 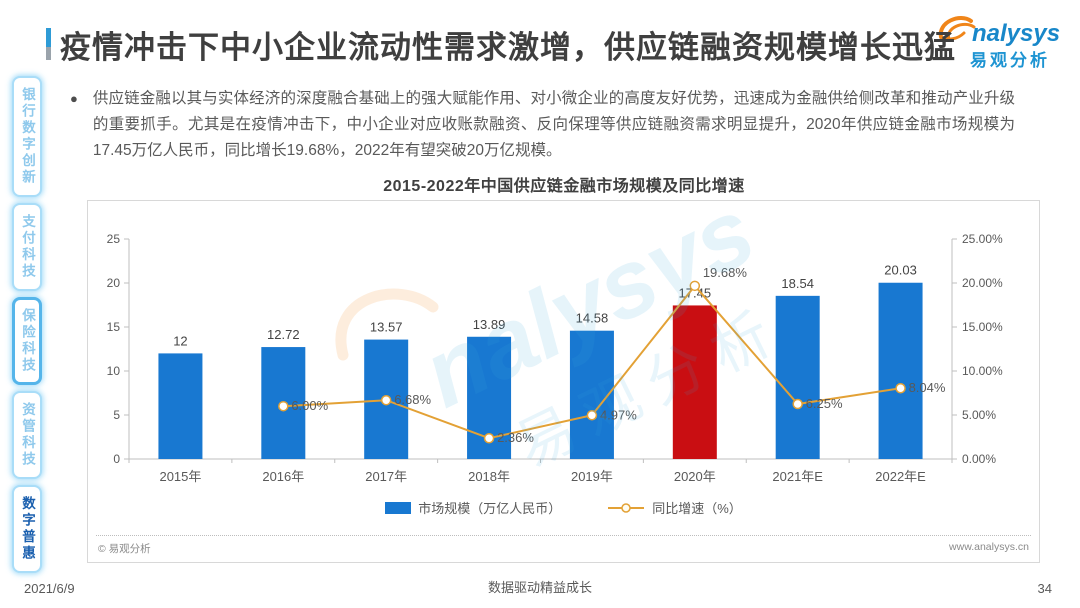 What do you see at coordinates (1044, 588) in the screenshot?
I see `footer-page-number: 34` at bounding box center [1044, 588].